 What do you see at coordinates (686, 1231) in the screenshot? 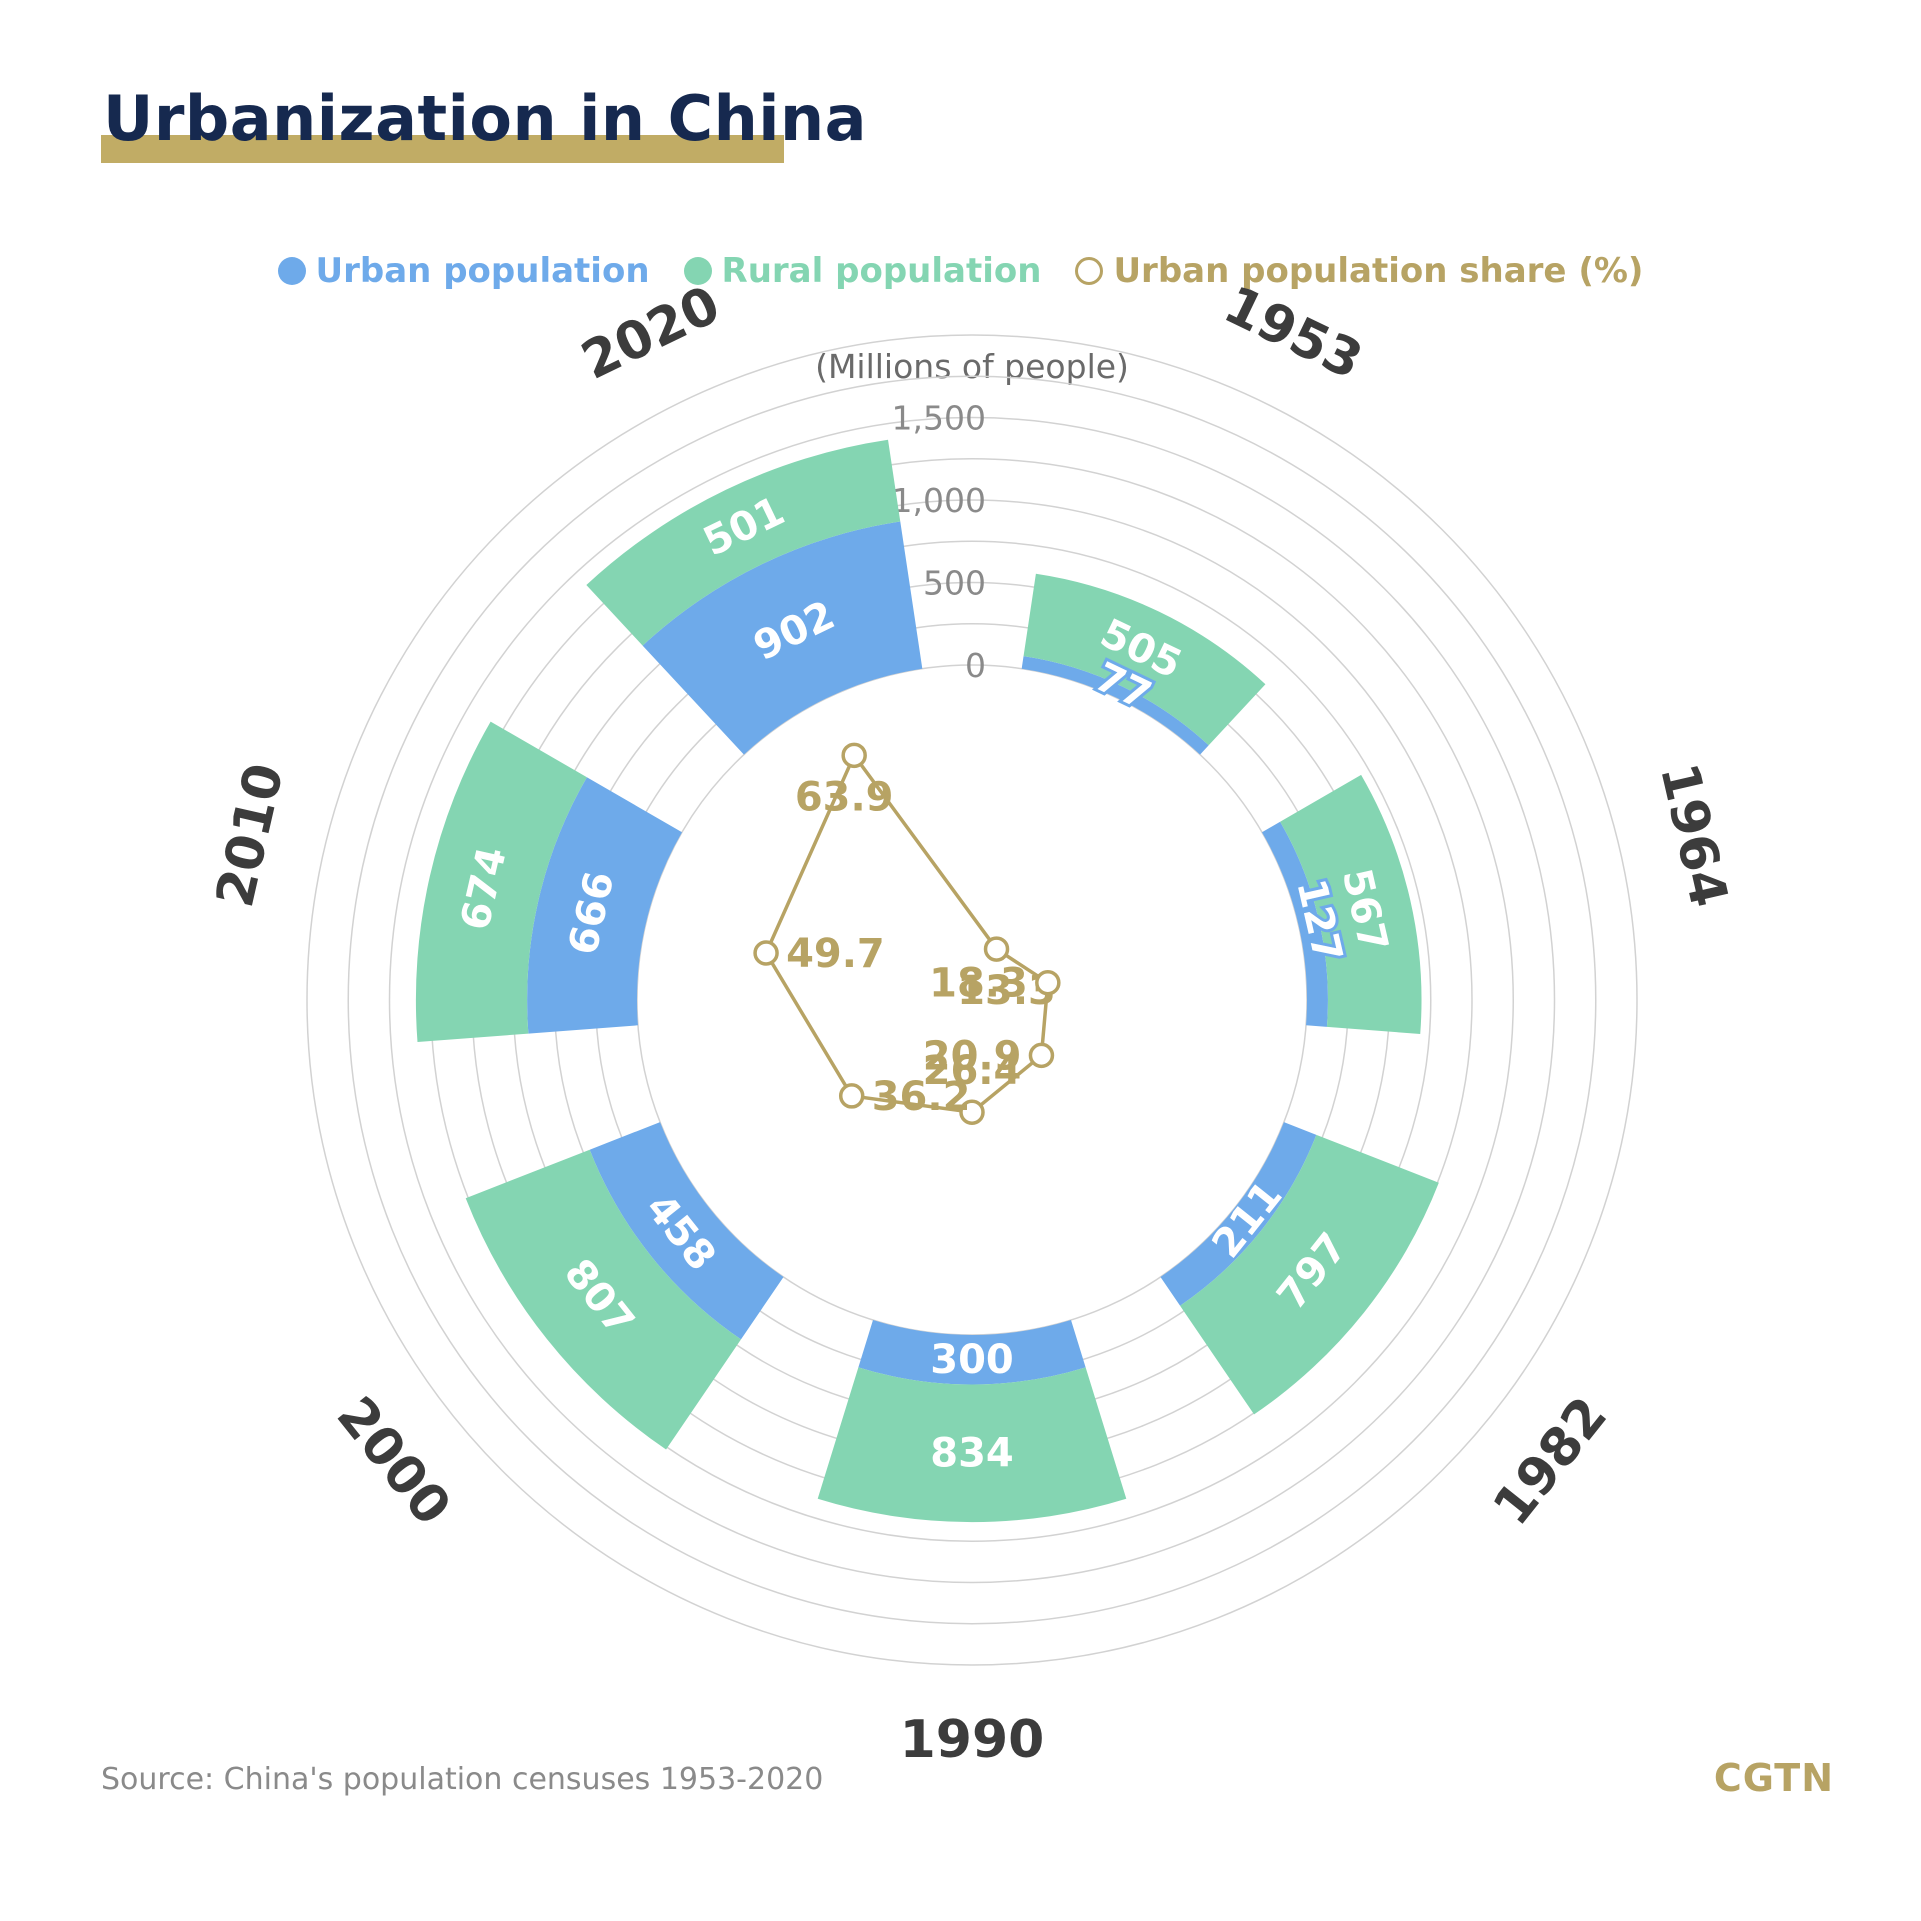
I see `urban-bar-2000` at bounding box center [686, 1231].